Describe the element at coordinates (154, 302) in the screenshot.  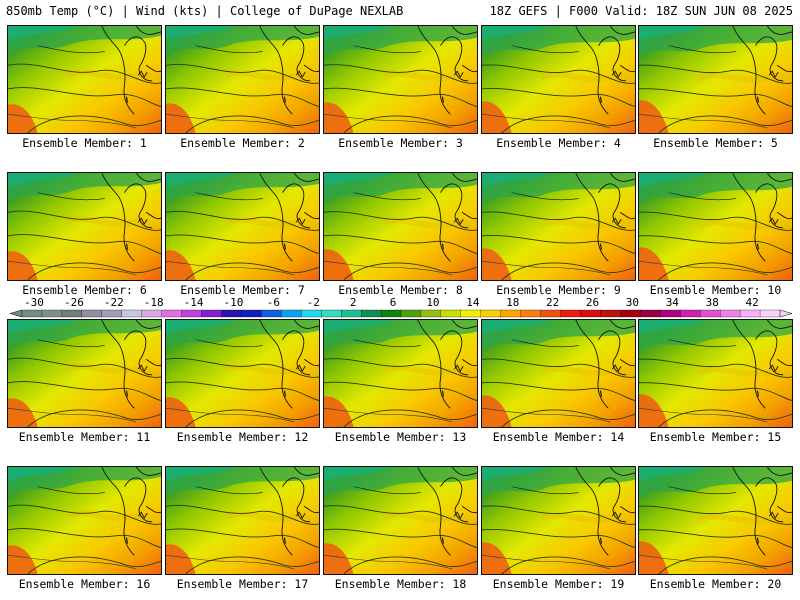
I see `colorbar-tick-label: -18` at that location.